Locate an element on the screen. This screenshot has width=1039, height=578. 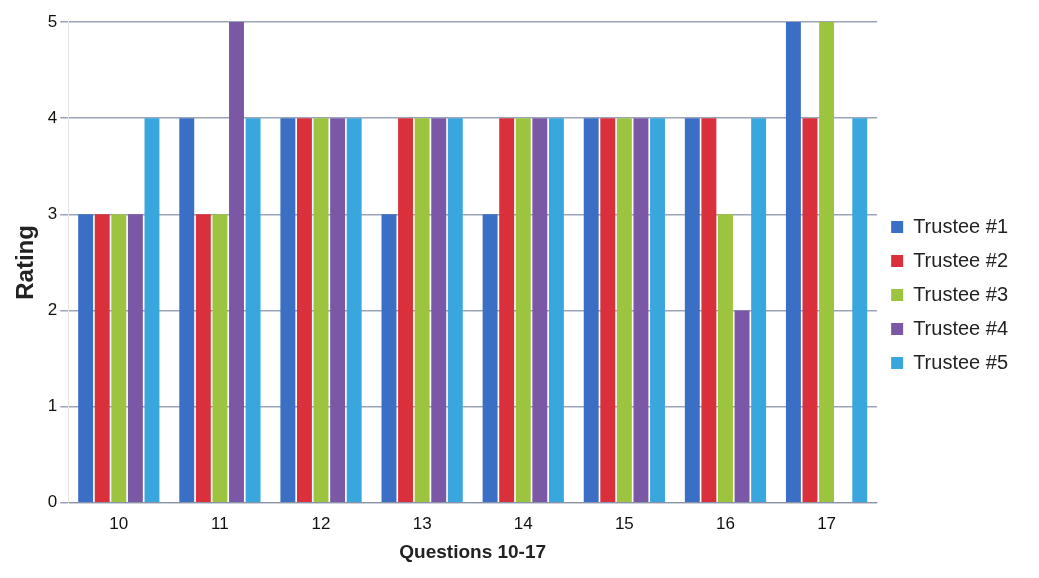
y-tick-label: 4 is located at coordinates (52, 117).